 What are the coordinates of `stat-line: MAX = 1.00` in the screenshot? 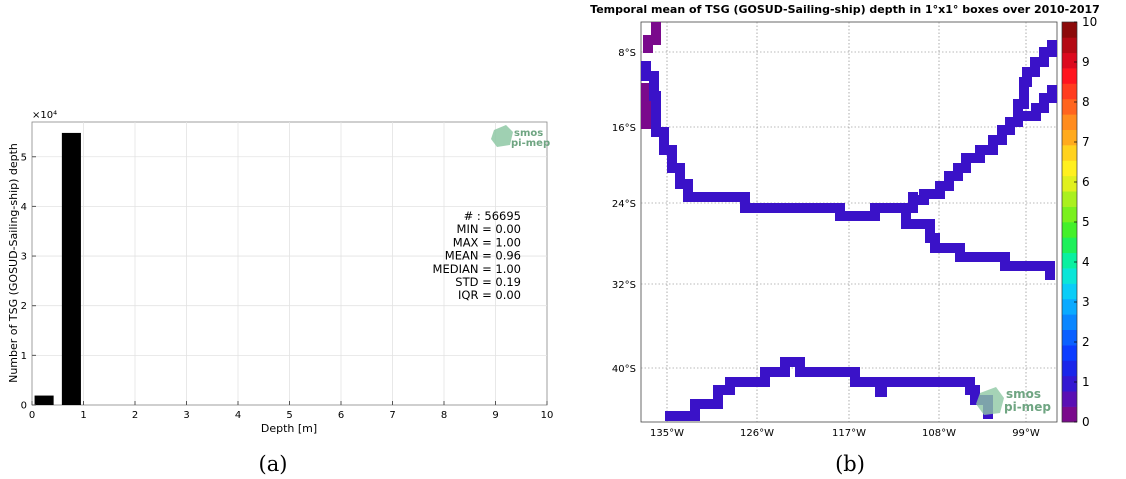 It's located at (487, 242).